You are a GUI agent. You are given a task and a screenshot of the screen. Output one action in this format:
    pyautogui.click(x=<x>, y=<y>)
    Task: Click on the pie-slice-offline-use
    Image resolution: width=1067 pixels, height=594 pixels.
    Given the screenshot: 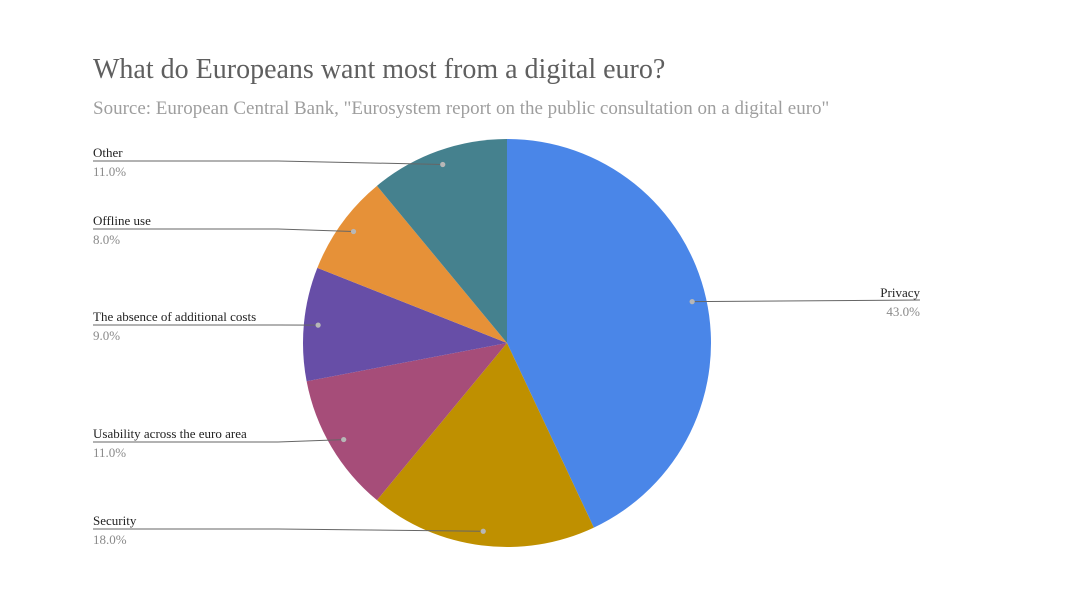 What is the action you would take?
    pyautogui.click(x=412, y=264)
    